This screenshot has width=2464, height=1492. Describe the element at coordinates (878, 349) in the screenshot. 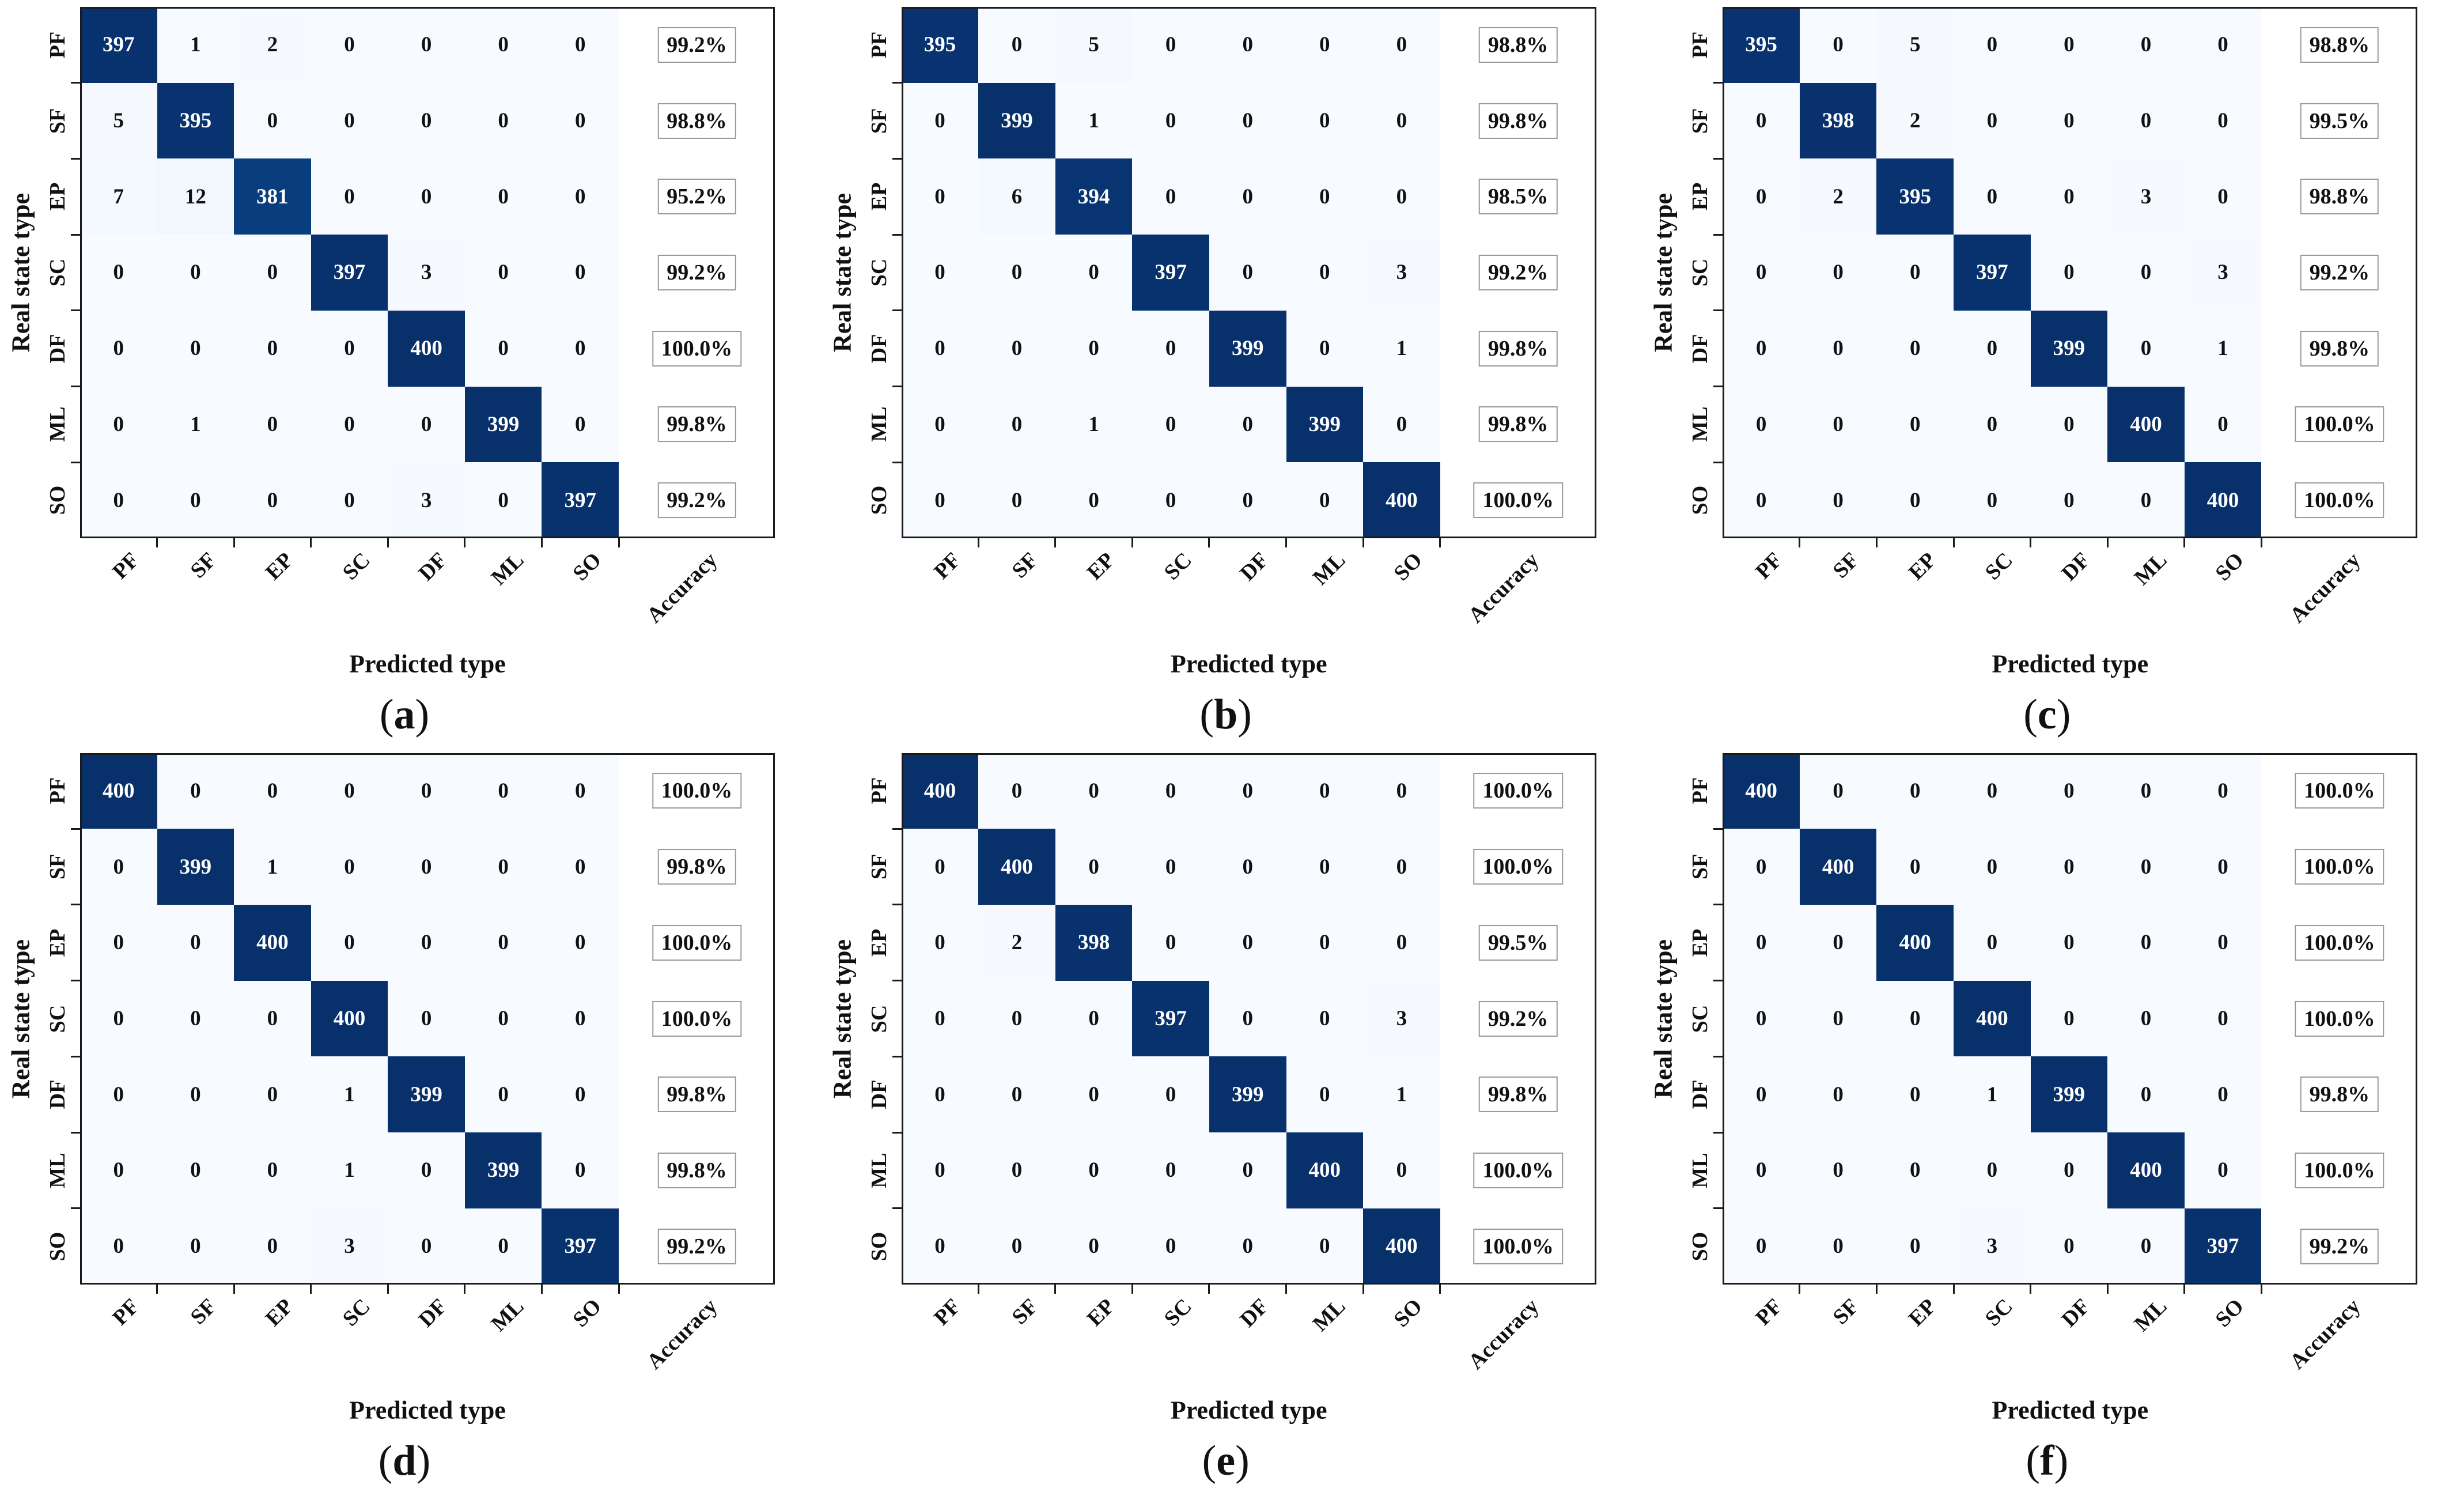

I see `y-tick-label: DF` at that location.